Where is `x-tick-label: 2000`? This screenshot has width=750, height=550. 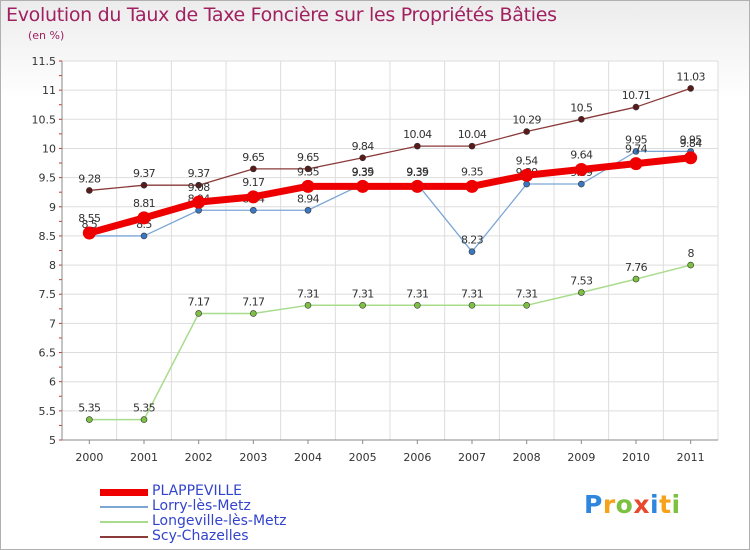
x-tick-label: 2000 is located at coordinates (89, 457).